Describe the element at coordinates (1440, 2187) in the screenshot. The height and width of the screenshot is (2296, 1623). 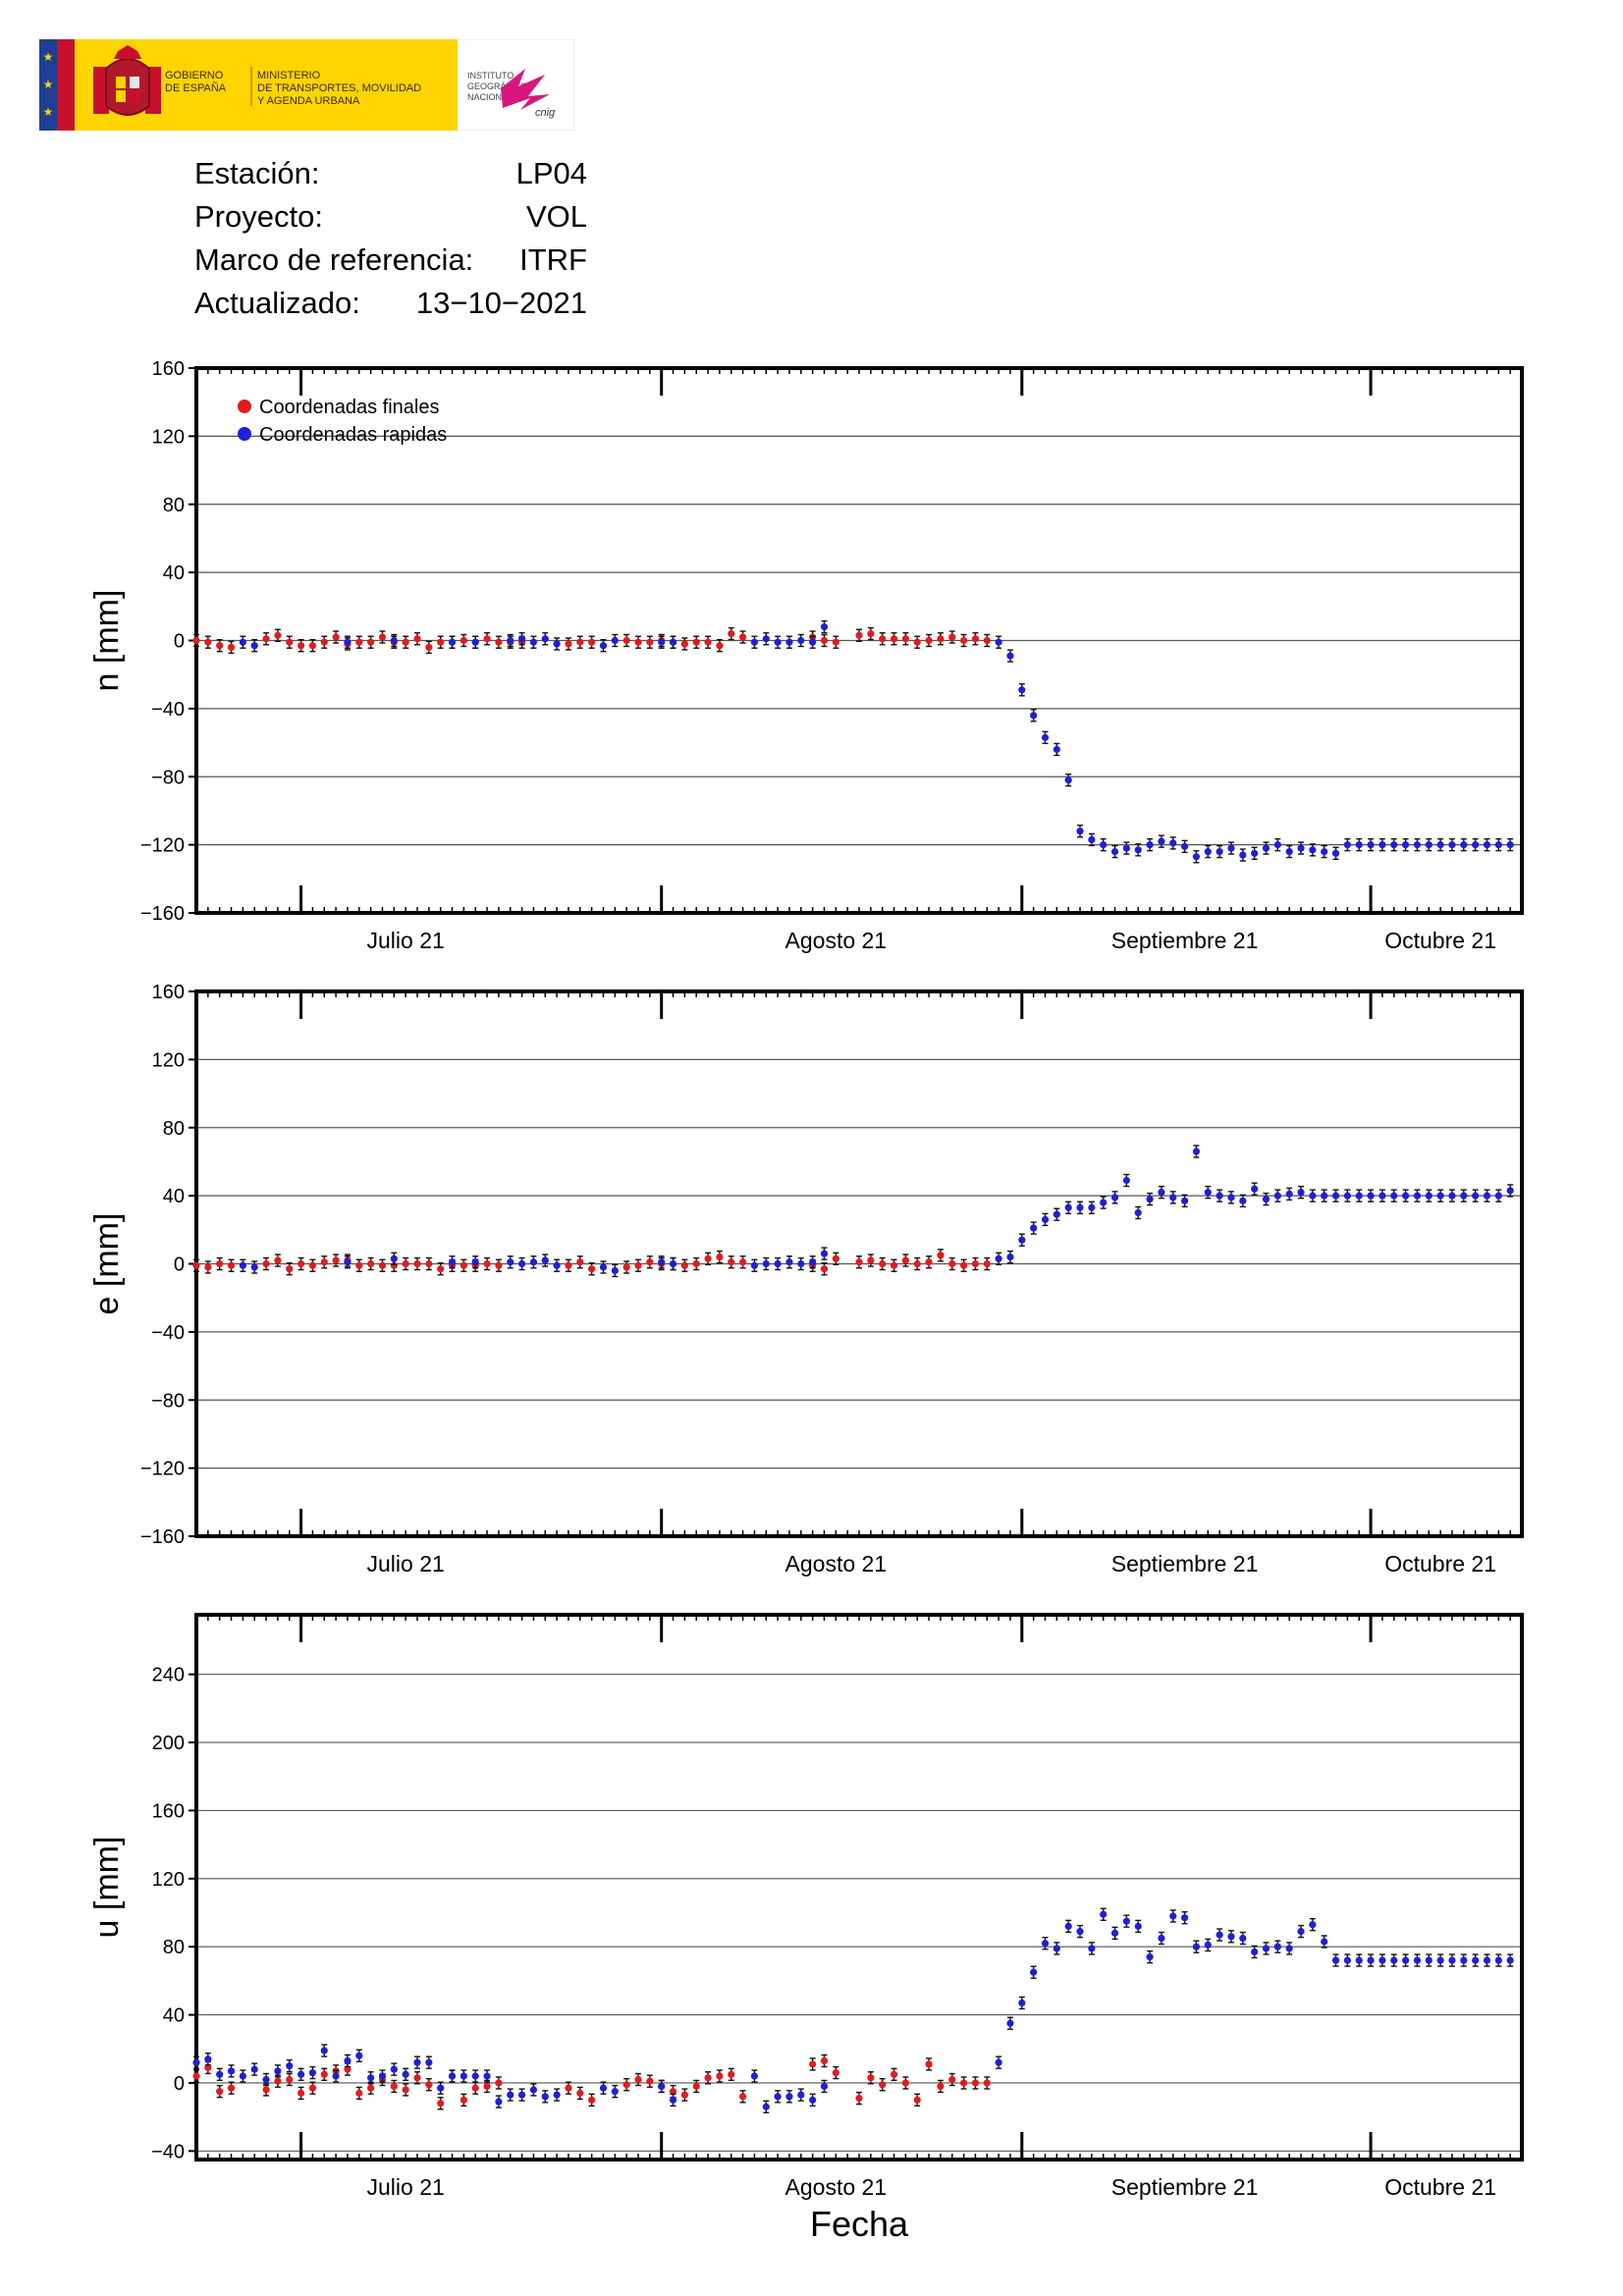
I see `x-tick-label: Octubre 21` at that location.